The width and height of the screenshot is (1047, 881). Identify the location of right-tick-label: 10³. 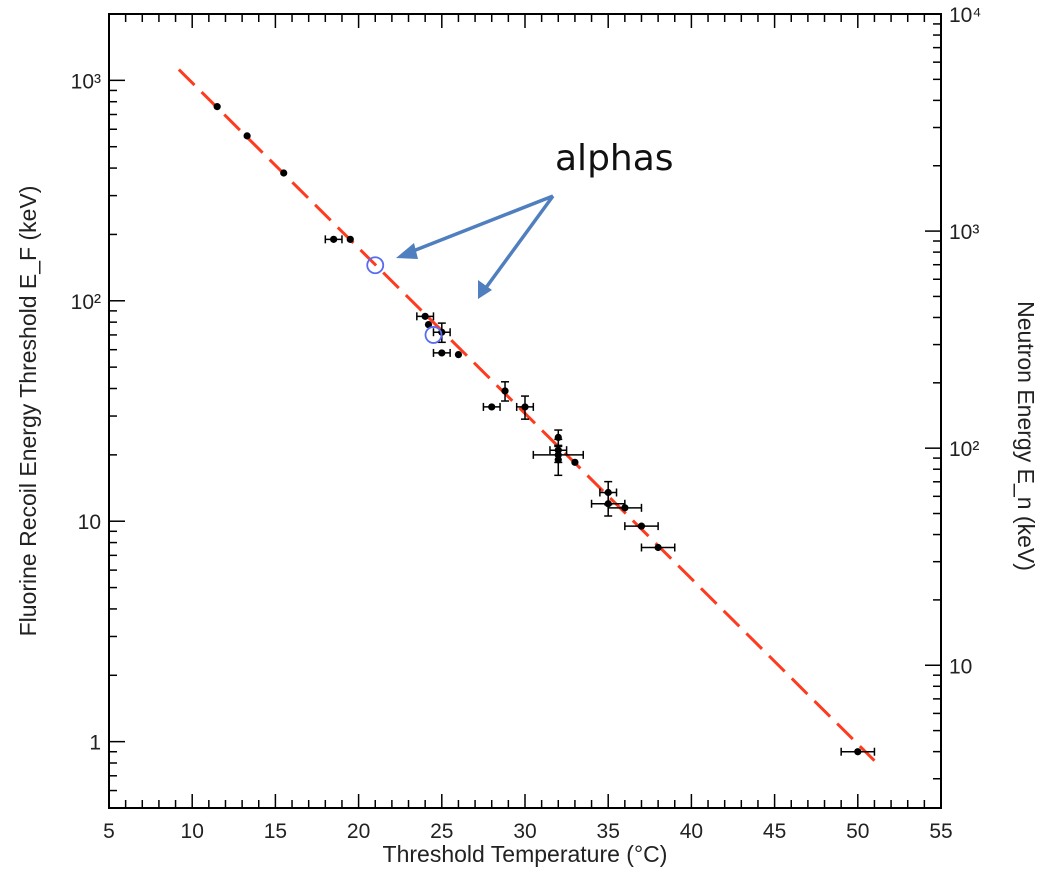
(964, 232).